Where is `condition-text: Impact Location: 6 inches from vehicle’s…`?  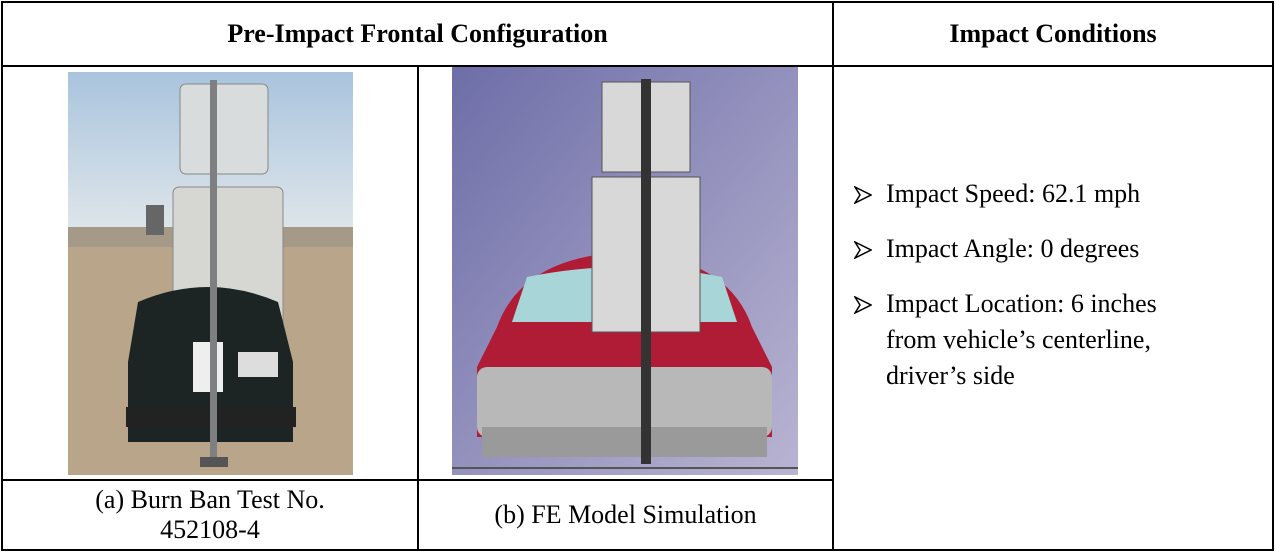
condition-text: Impact Location: 6 inches from vehicle’s… is located at coordinates (1021, 339).